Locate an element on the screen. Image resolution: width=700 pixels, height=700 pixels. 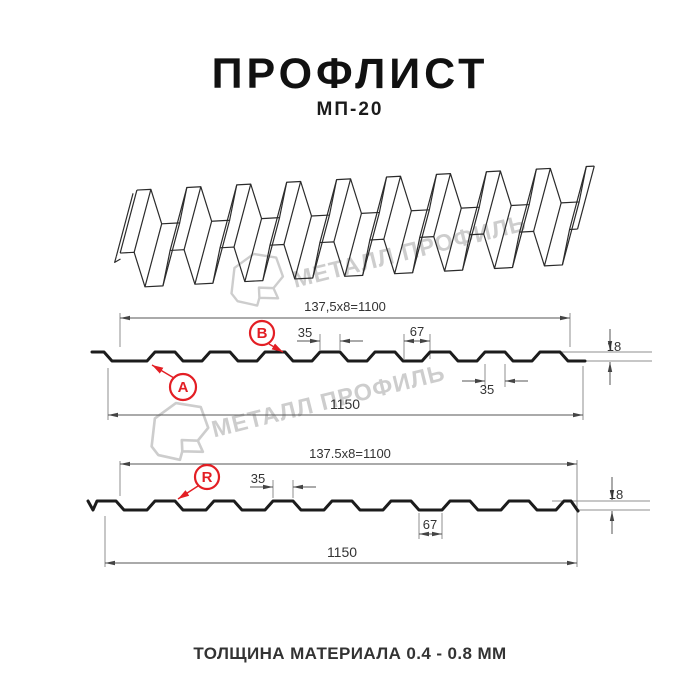
cross-section-bottom: 137.5x8=1100 35 67 18 1150 R is located at coordinates (368, 506).